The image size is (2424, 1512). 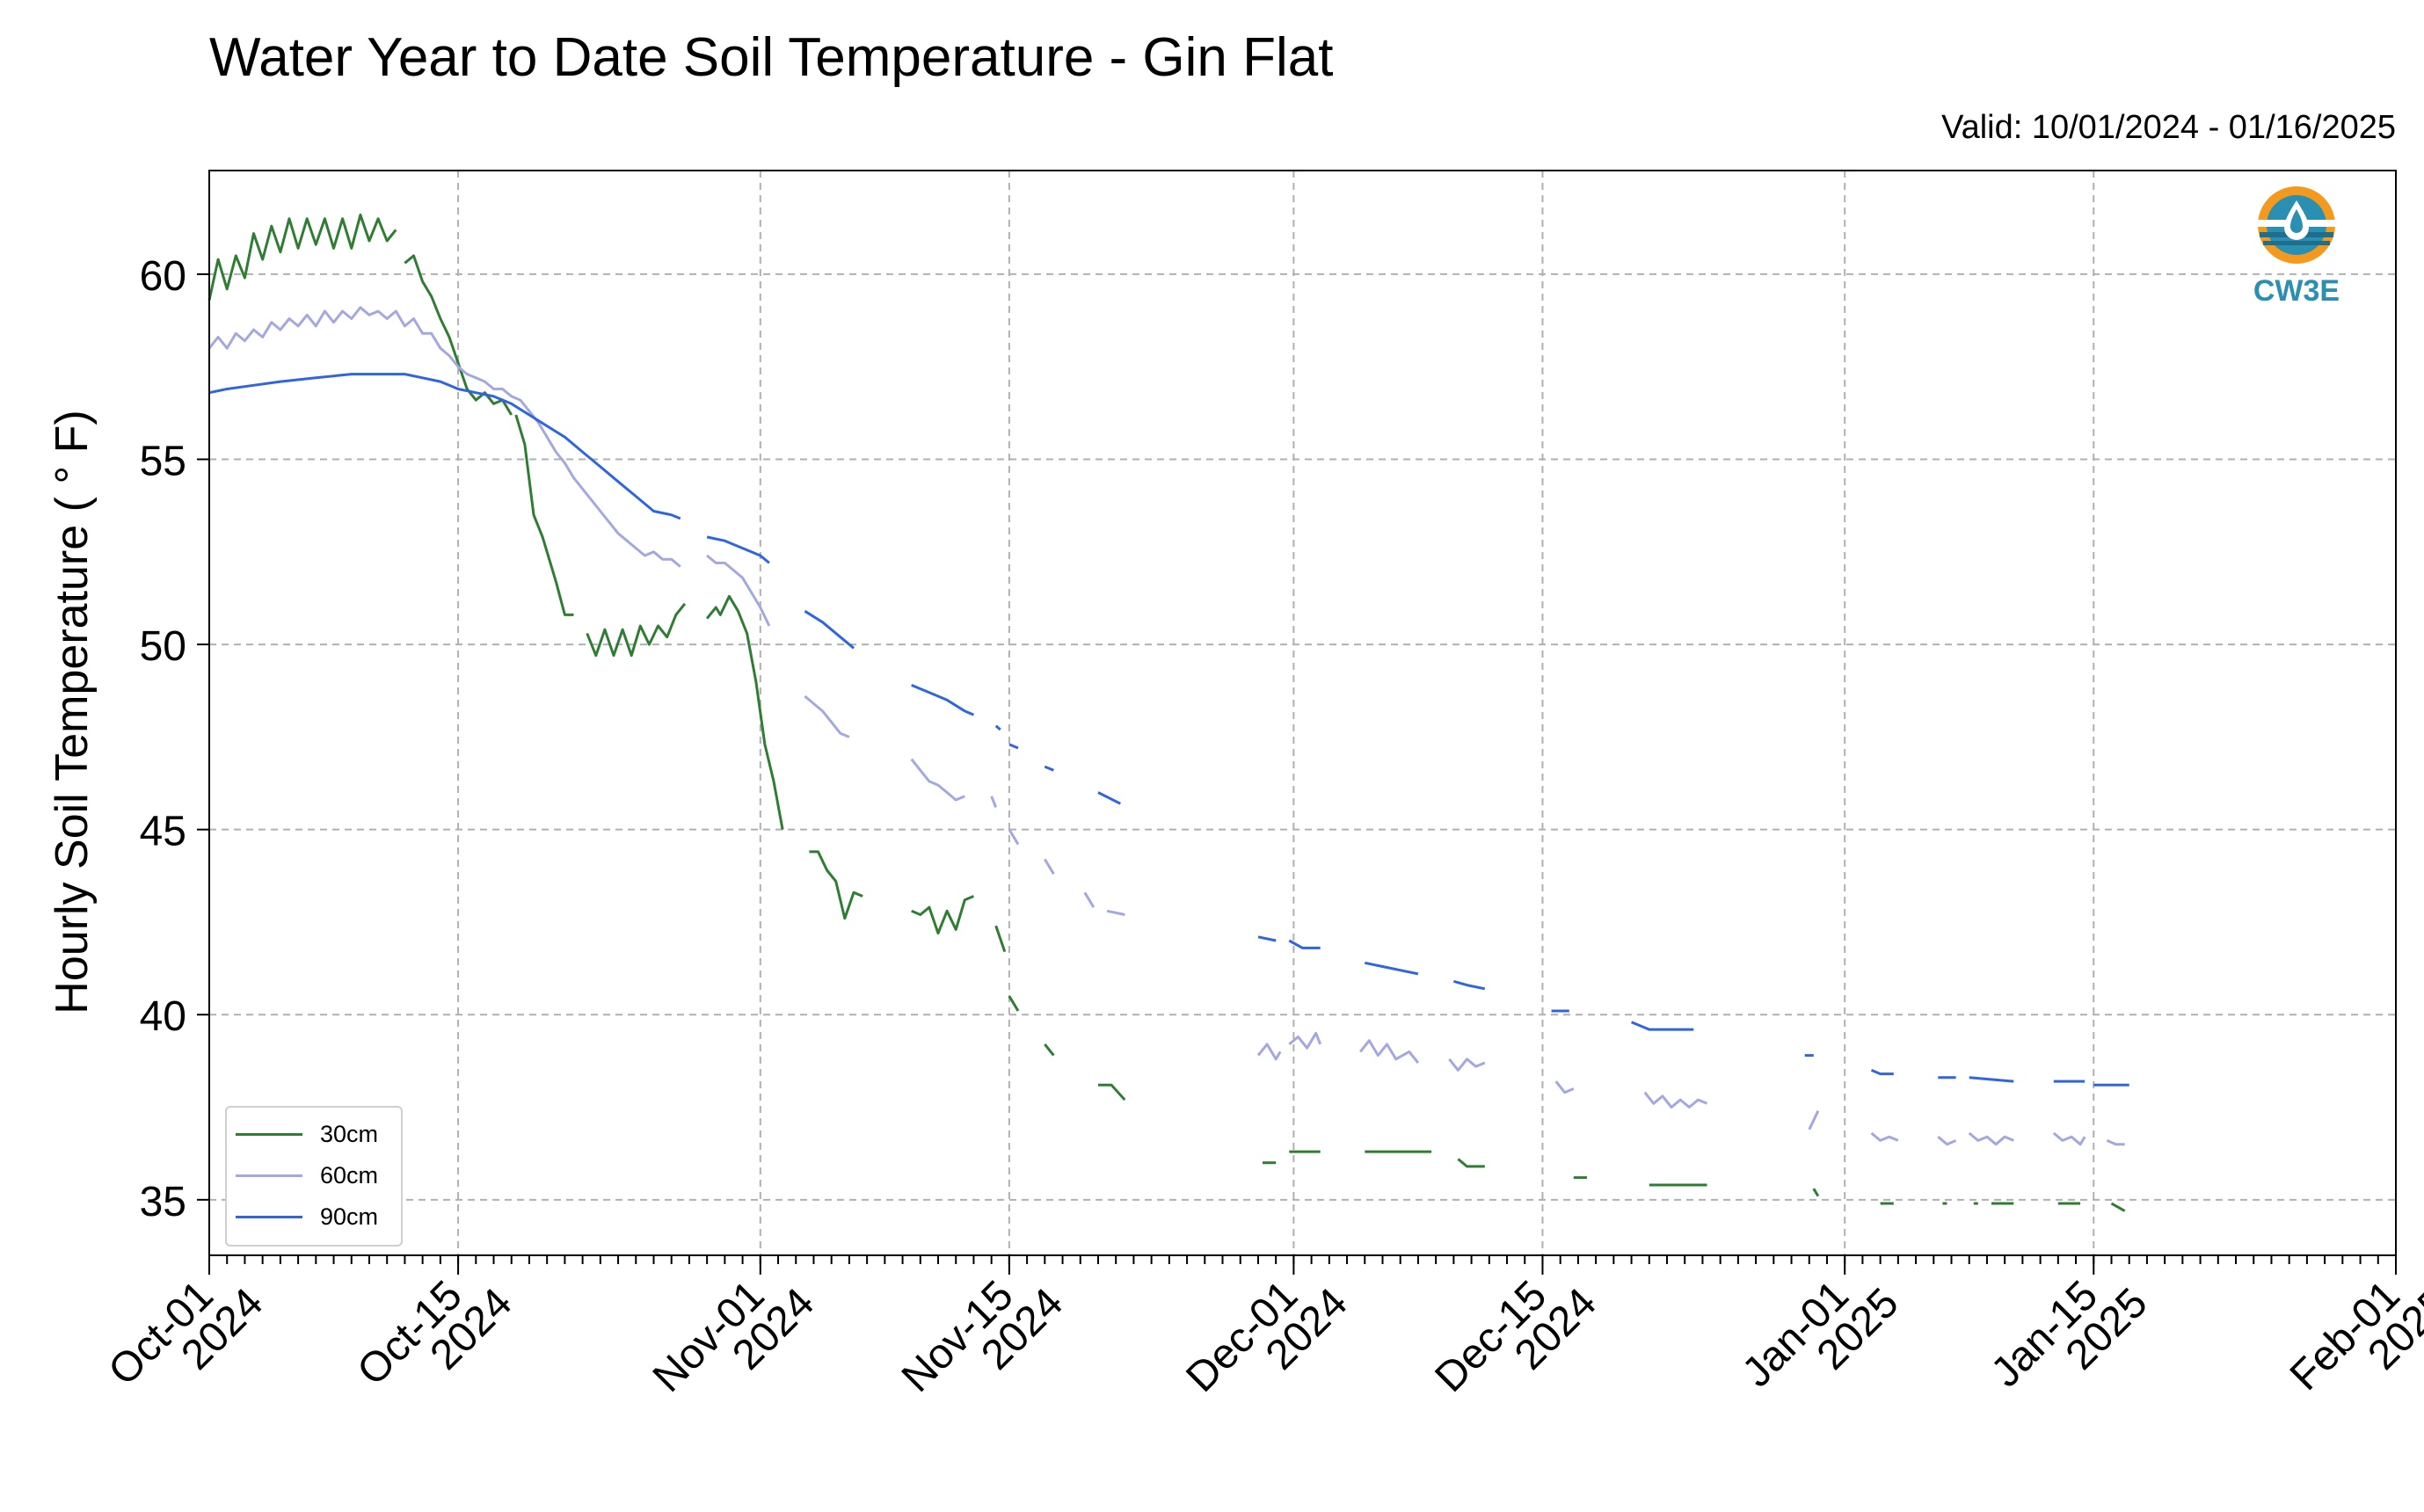 I want to click on y-tick-label: 45, so click(x=163, y=832).